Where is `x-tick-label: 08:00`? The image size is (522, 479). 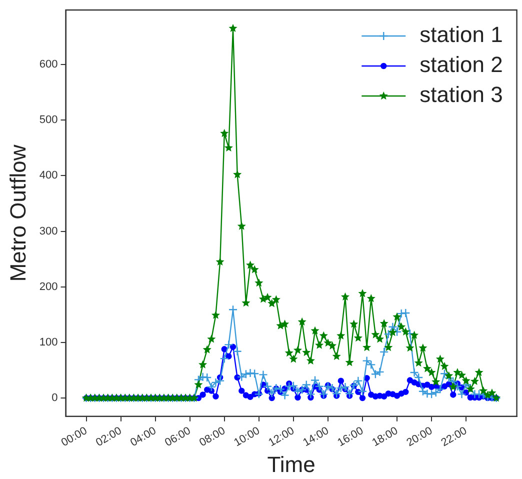
x-tick-label: 08:00 is located at coordinates (213, 437).